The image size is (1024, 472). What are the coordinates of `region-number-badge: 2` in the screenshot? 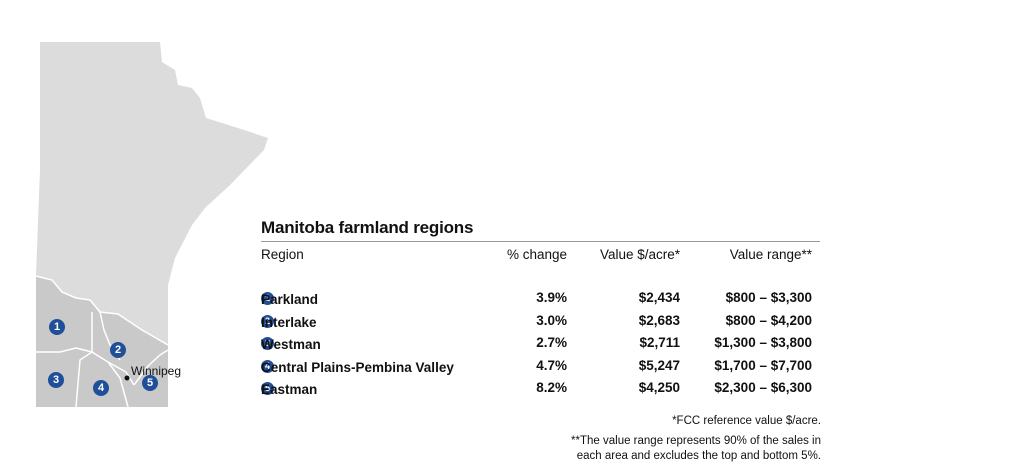 It's located at (267, 321).